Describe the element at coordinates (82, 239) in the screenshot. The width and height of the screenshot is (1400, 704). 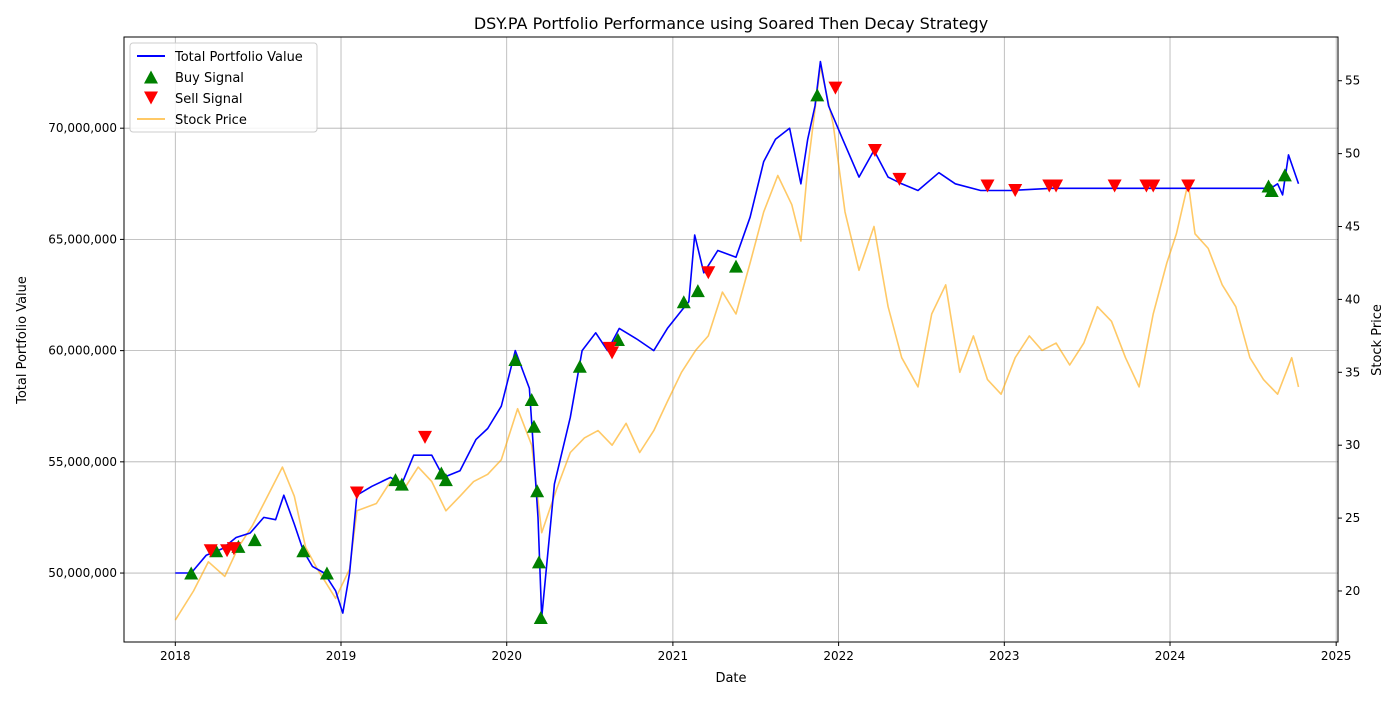
I see `y-tick-label: 65,000,000` at that location.